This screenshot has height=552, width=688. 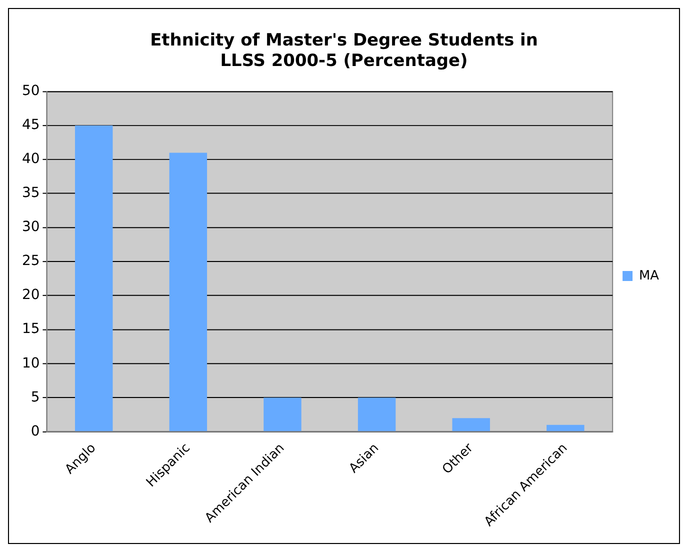 What do you see at coordinates (344, 49) in the screenshot?
I see `chart-title: Ethnicity of Master's Degree Students in LLSS 2000-5 (Percentage)` at bounding box center [344, 49].